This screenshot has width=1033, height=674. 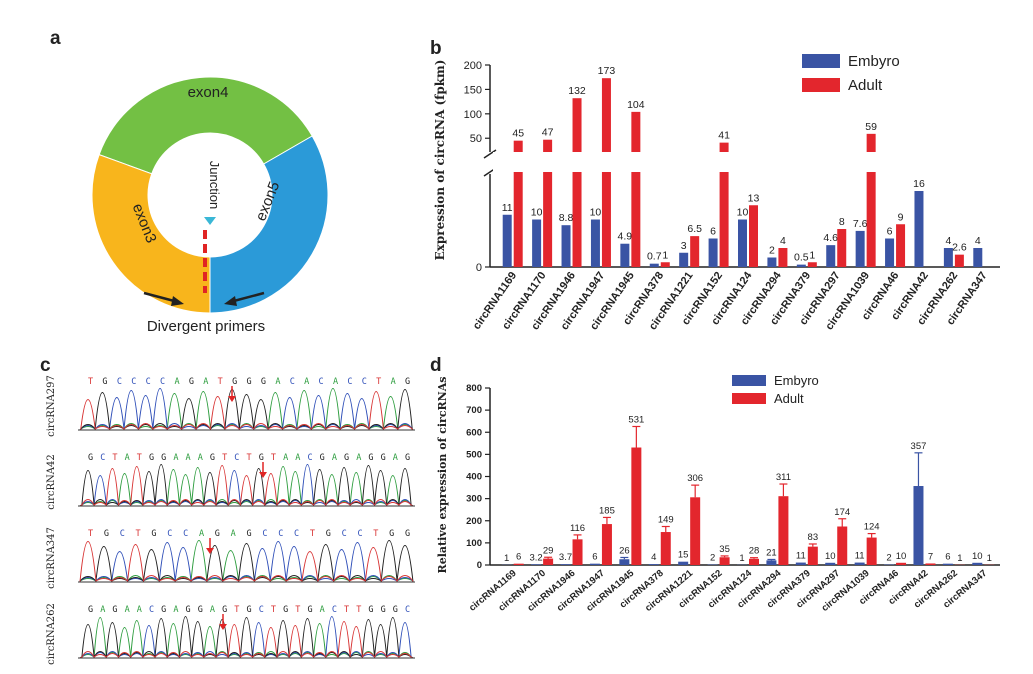 What do you see at coordinates (930, 556) in the screenshot?
I see `chart-d-data-label: 7` at bounding box center [930, 556].